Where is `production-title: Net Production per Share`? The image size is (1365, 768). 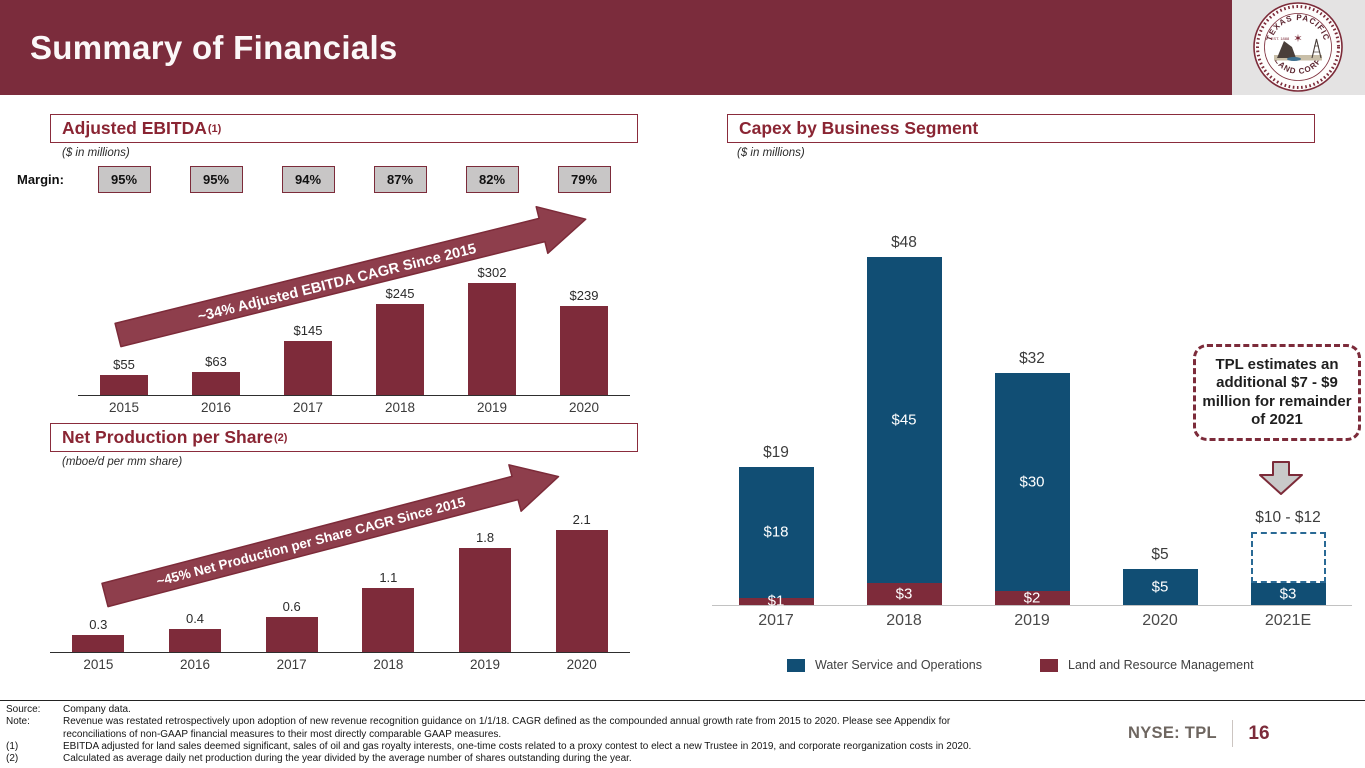 production-title: Net Production per Share is located at coordinates (168, 437).